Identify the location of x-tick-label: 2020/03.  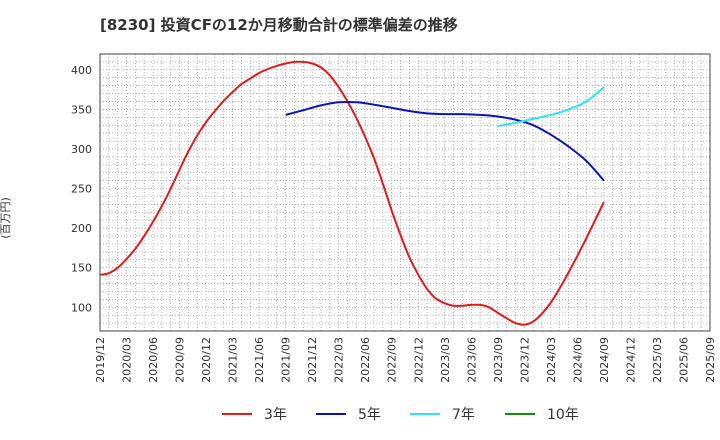
(127, 360).